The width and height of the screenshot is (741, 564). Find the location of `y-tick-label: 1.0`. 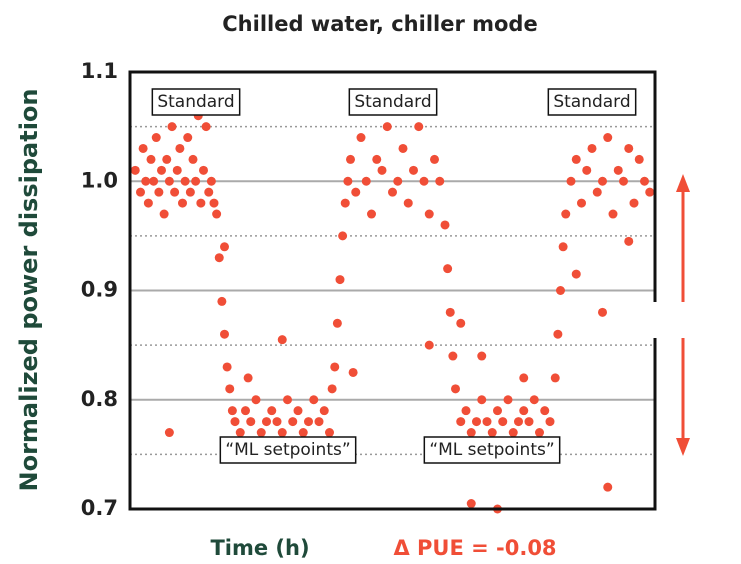

y-tick-label: 1.0 is located at coordinates (99, 180).